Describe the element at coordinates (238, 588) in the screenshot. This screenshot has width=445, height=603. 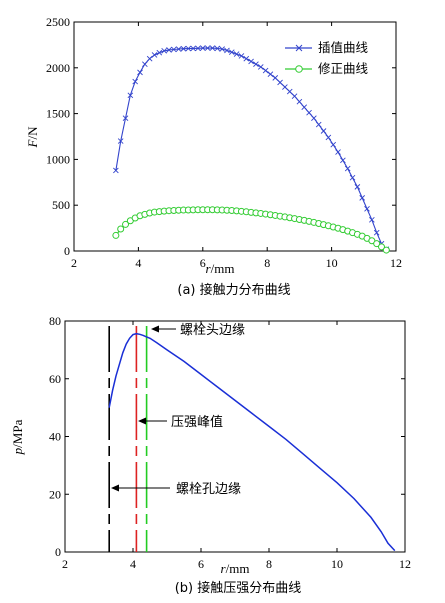
I see `caption-b: (b) 接触压强分布曲线` at that location.